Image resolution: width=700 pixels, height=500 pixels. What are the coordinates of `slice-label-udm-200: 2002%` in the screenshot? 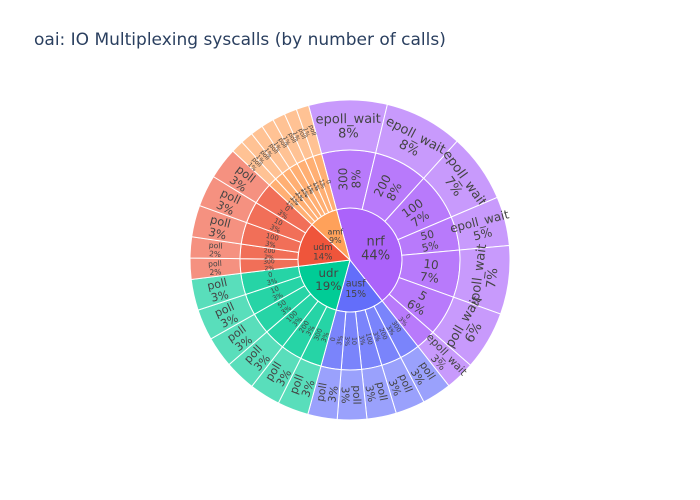 It's located at (269, 254).